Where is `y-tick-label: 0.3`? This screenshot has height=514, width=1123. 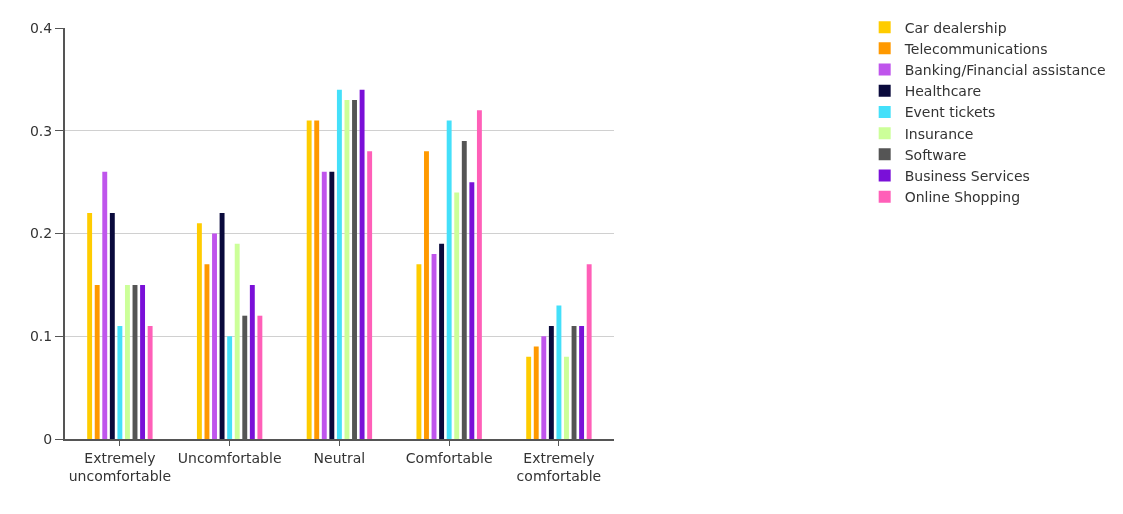
y-tick-label: 0.3 is located at coordinates (41, 130).